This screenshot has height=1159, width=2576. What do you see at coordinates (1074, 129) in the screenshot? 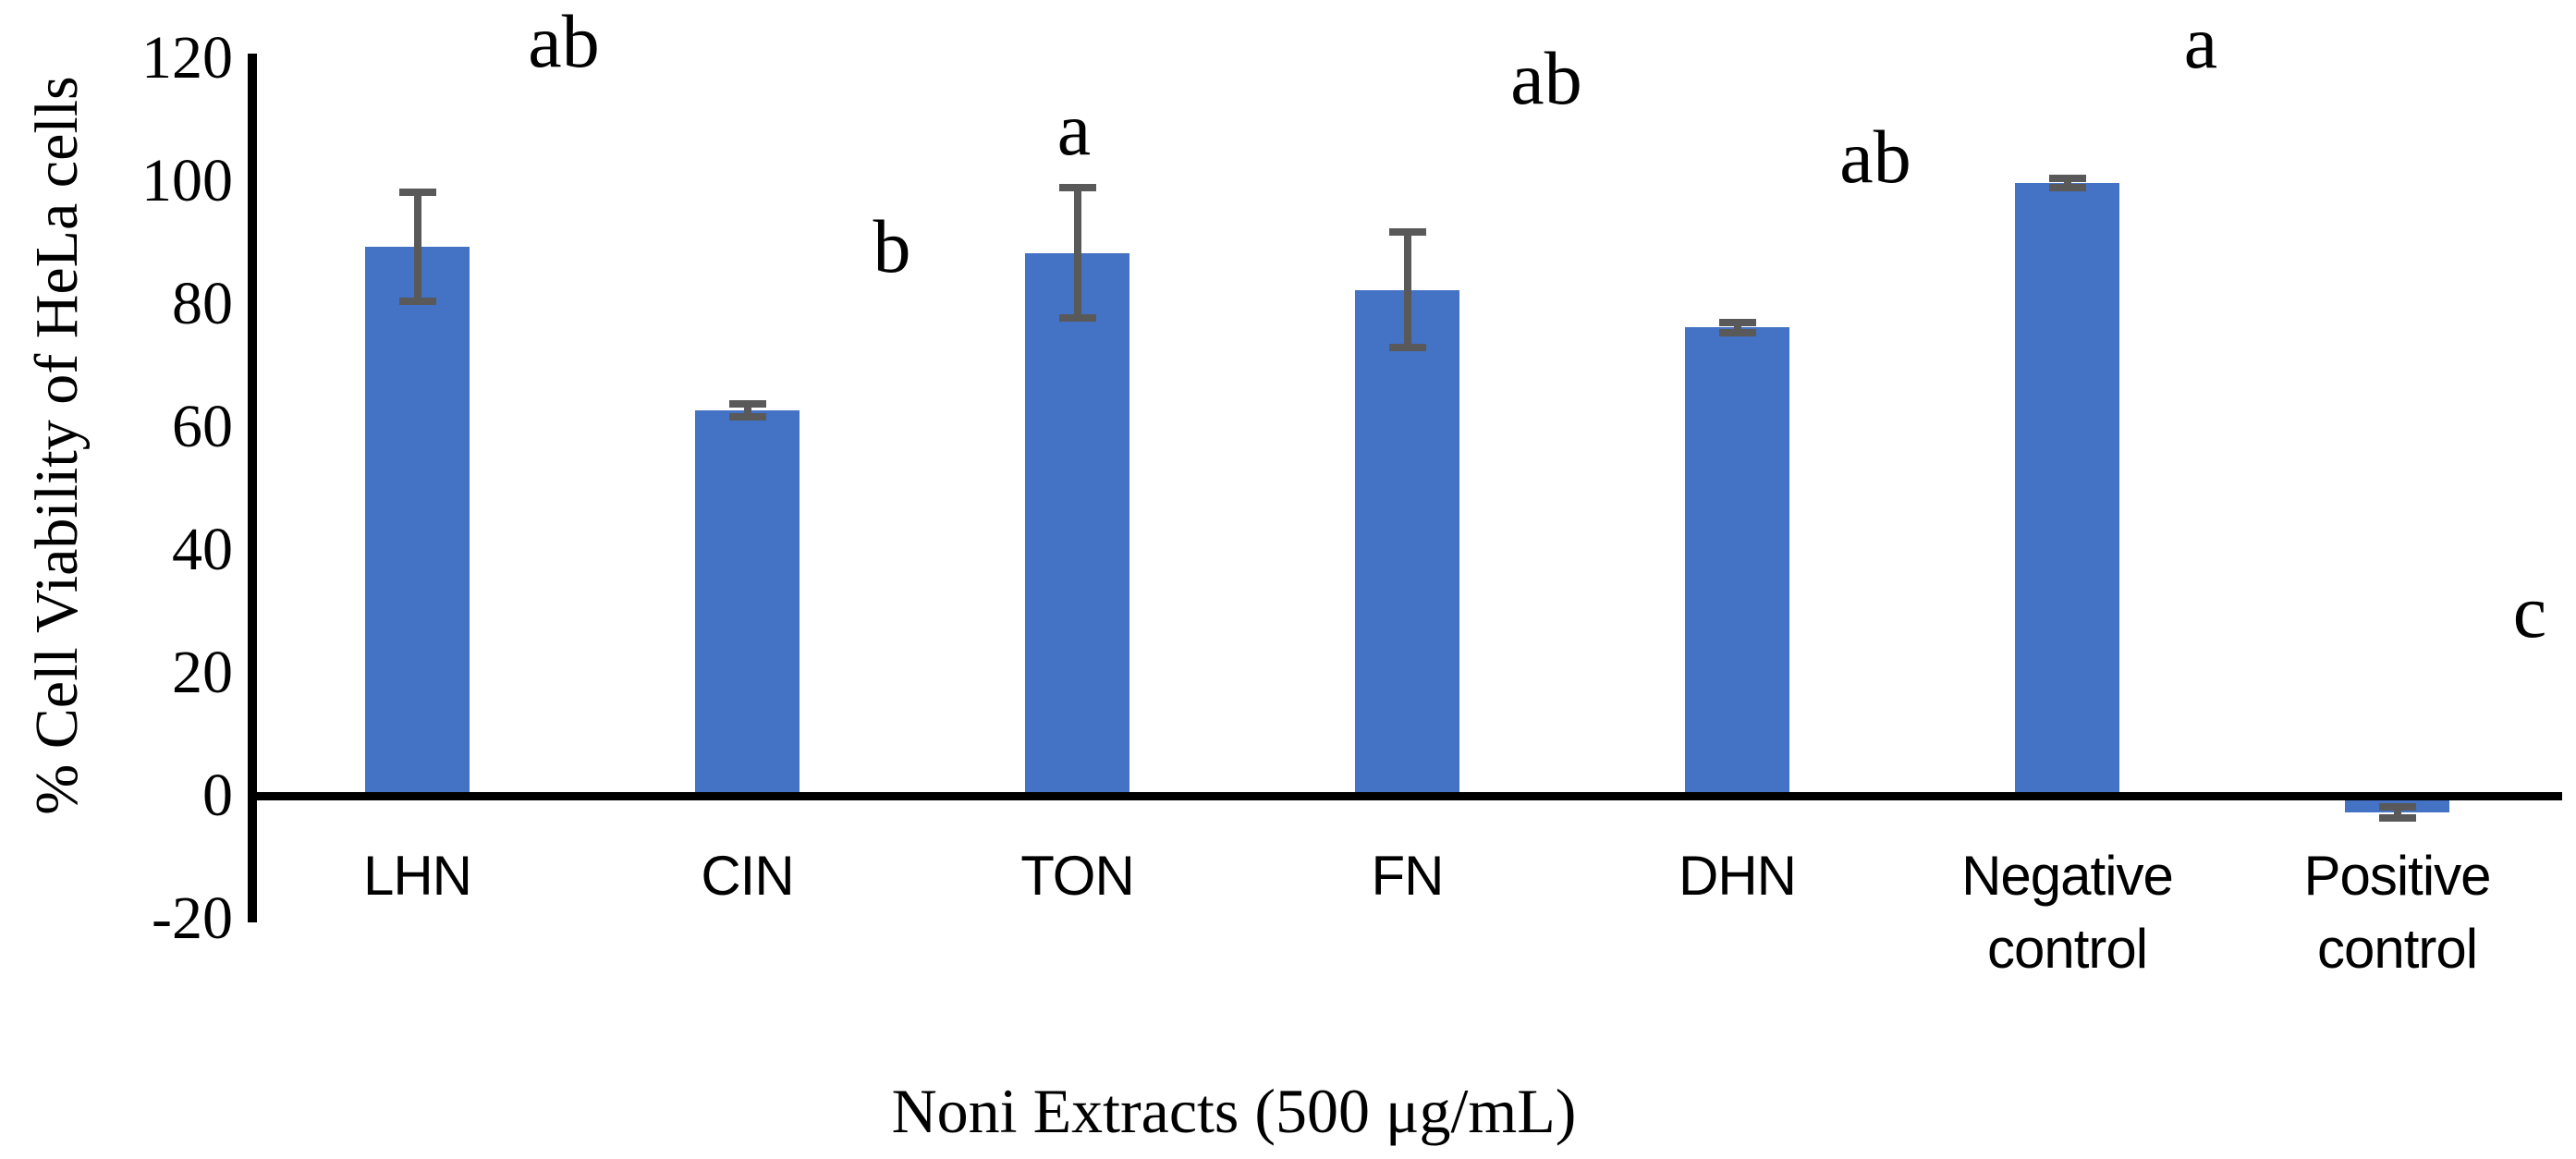
I see `significance-letter-TON: a` at bounding box center [1074, 129].